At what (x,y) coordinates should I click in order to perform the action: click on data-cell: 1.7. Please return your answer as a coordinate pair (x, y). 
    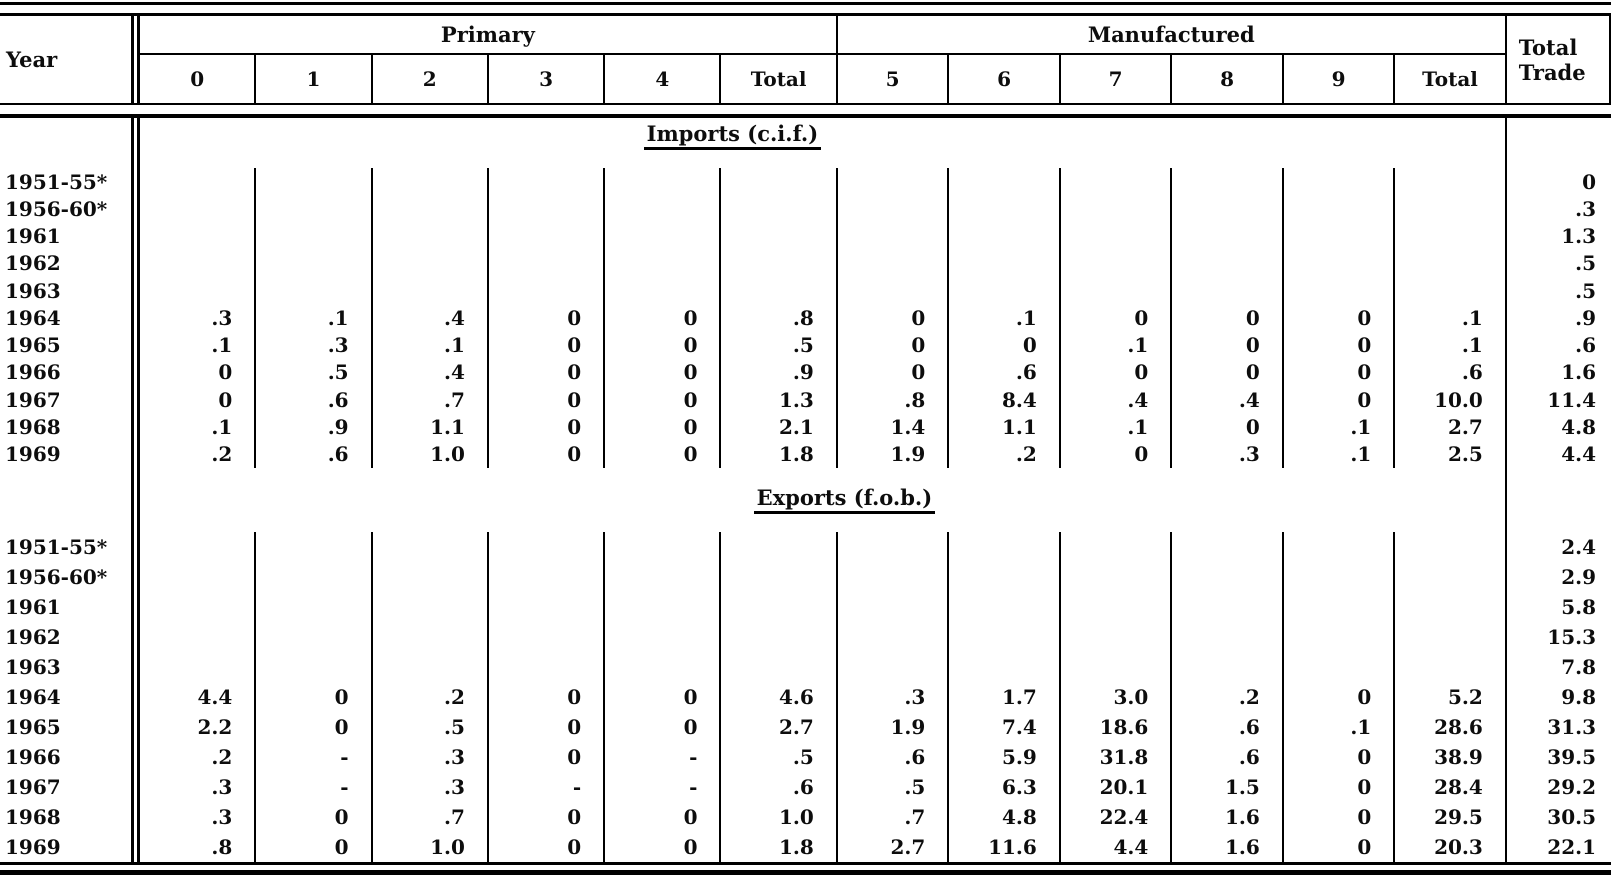
    Looking at the image, I should click on (1005, 696).